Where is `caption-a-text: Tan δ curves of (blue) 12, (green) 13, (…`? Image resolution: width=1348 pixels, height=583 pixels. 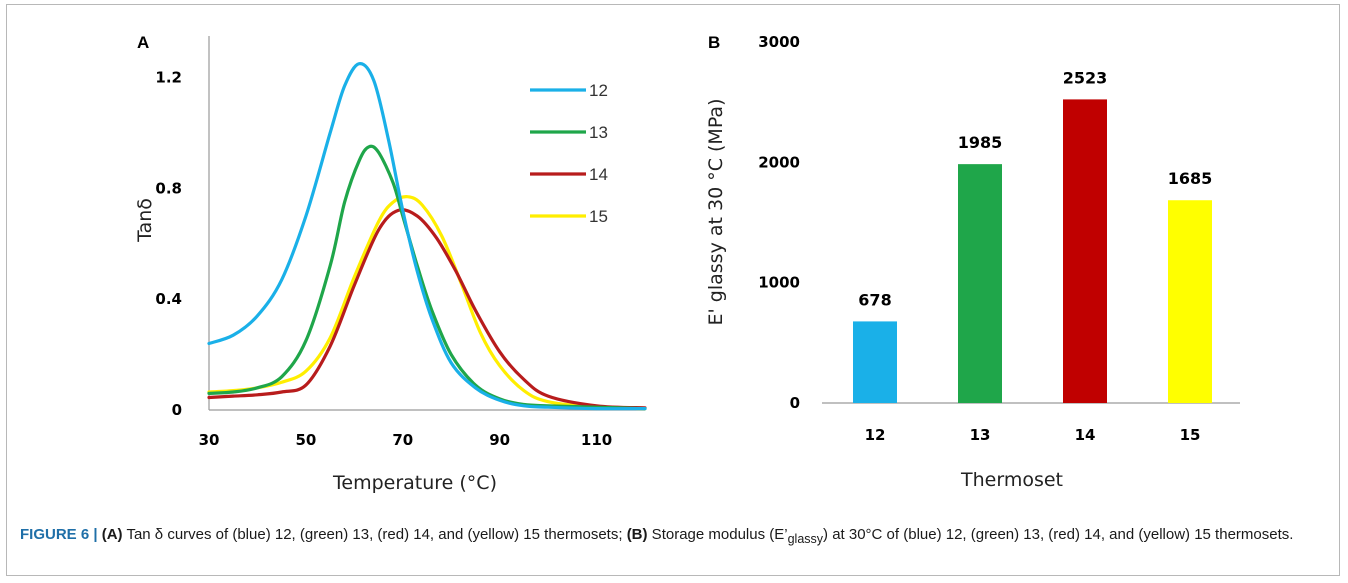 caption-a-text: Tan δ curves of (blue) 12, (green) 13, (… is located at coordinates (374, 534).